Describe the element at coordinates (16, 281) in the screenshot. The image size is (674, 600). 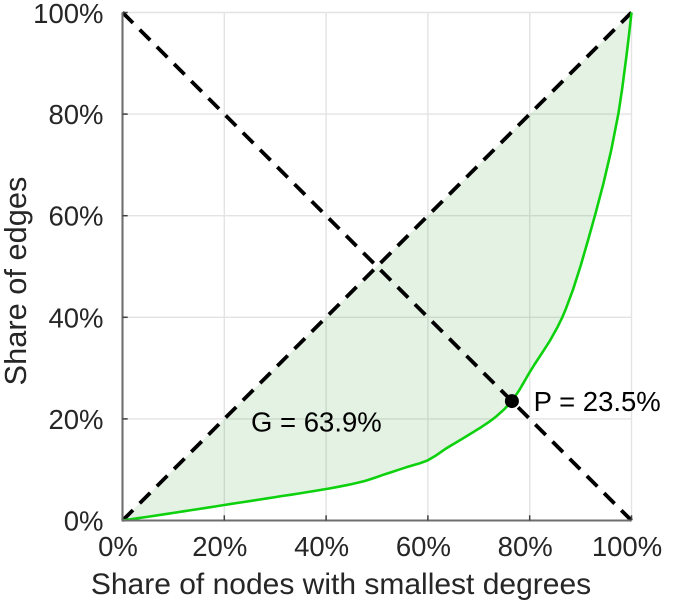
I see `svg-text: Share of edges` at that location.